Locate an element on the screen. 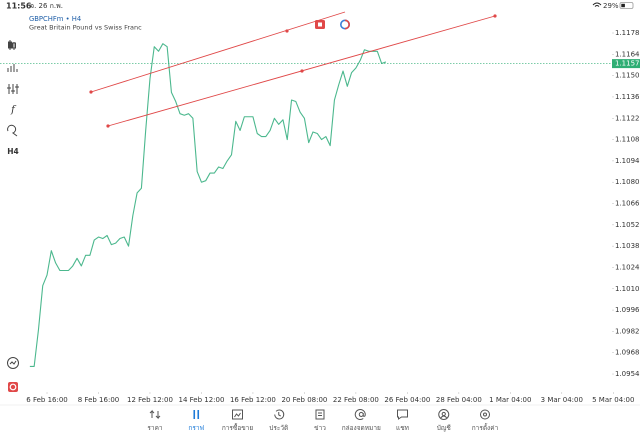 This screenshot has height=447, width=640. x-tick-label: 8 Feb 16:00 is located at coordinates (98, 400).